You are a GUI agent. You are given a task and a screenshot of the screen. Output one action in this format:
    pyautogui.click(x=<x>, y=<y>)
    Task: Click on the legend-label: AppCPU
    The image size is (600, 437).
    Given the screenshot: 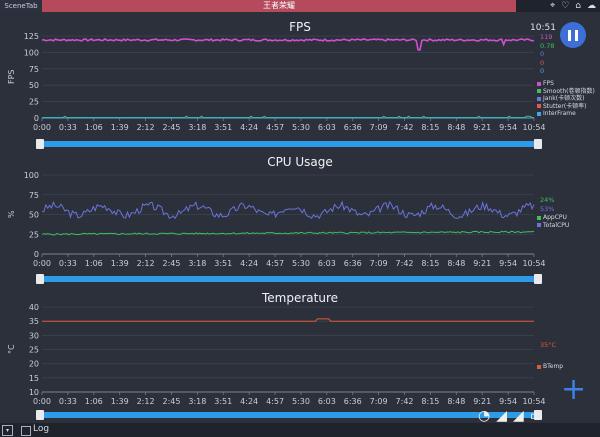 What is the action you would take?
    pyautogui.click(x=555, y=217)
    